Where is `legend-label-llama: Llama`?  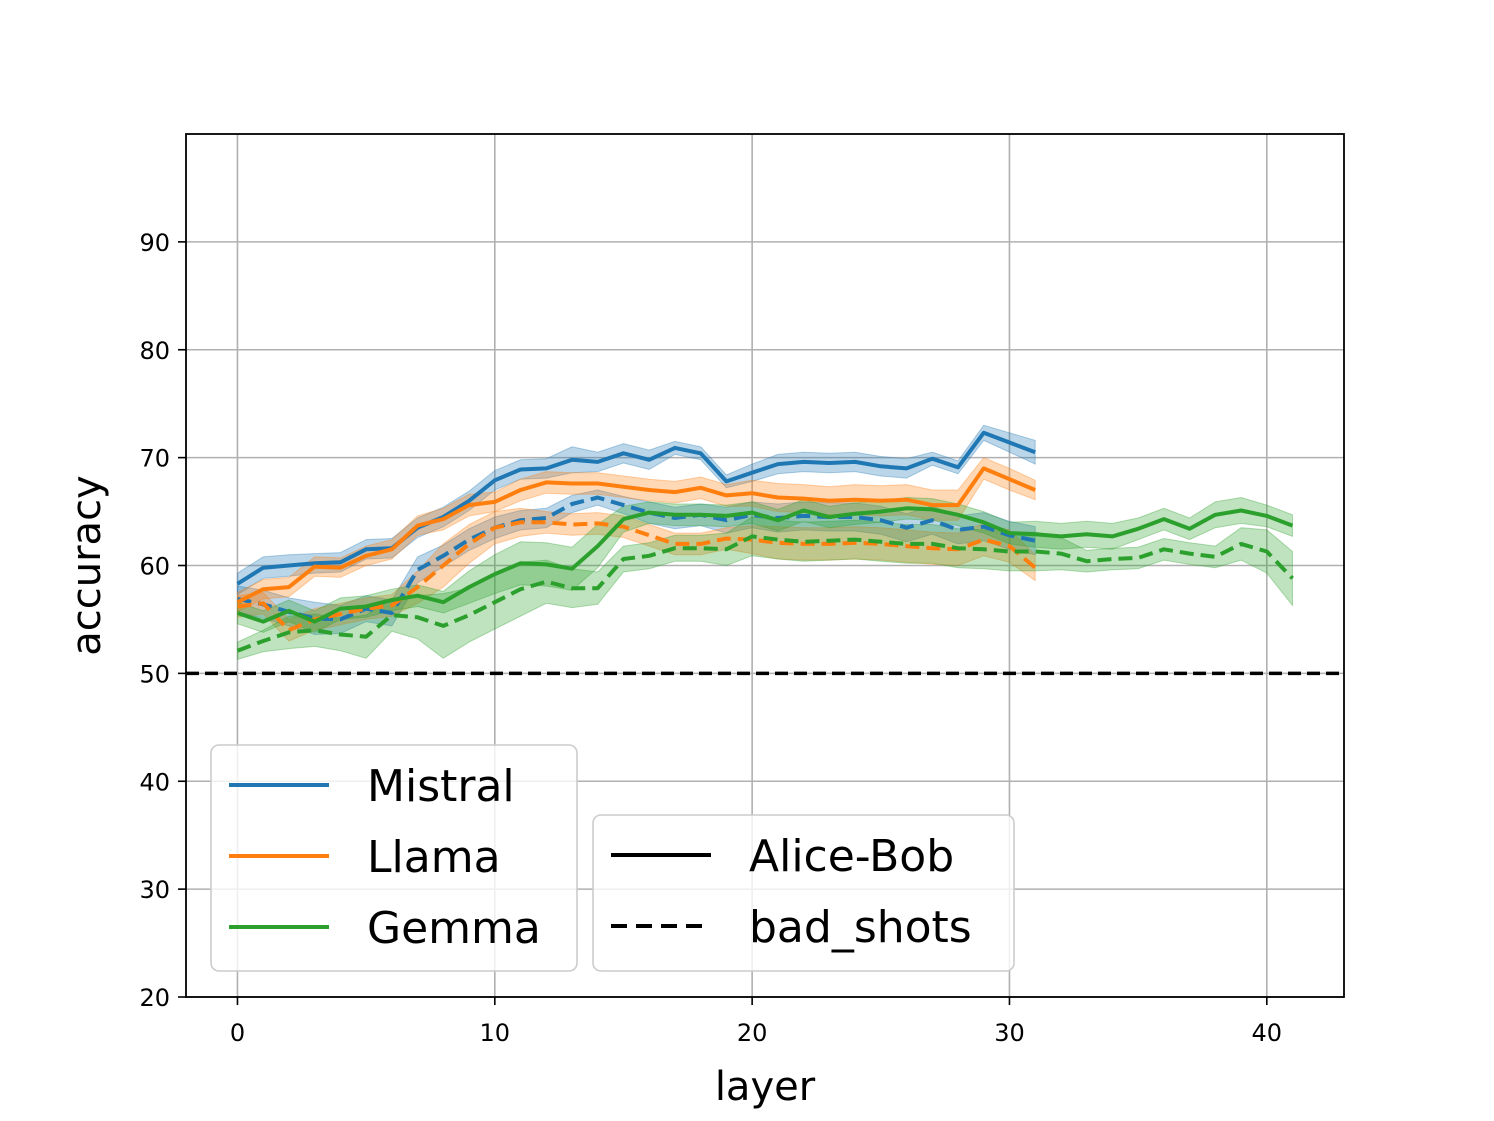 legend-label-llama: Llama is located at coordinates (434, 857).